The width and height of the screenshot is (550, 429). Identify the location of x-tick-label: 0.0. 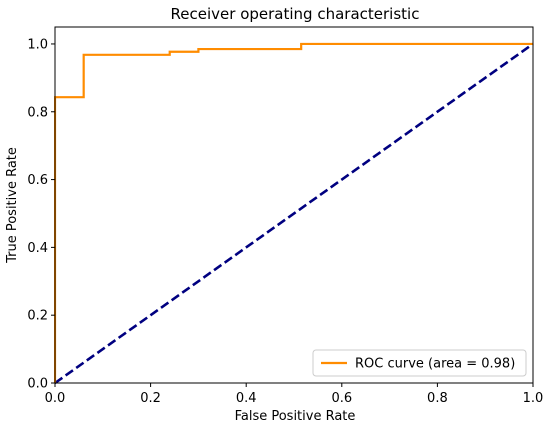
(55, 398).